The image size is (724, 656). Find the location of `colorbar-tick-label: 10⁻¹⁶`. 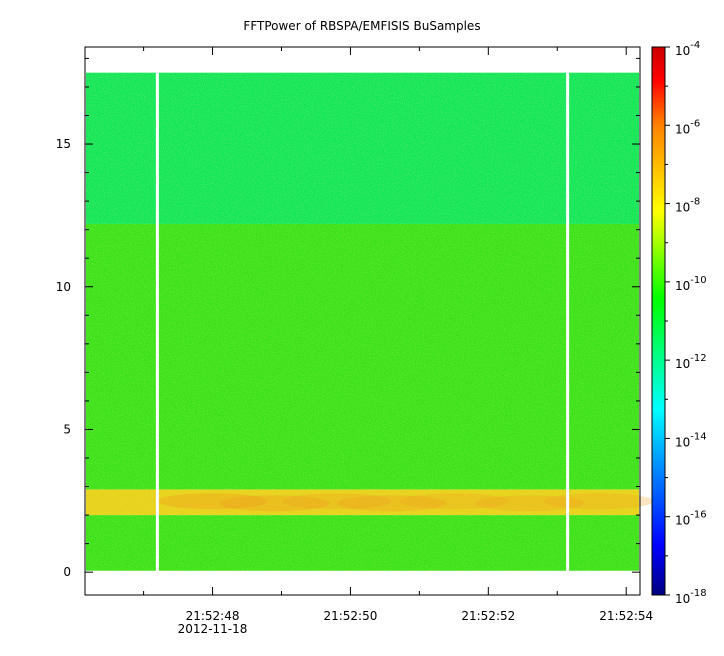

colorbar-tick-label: 10⁻¹⁶ is located at coordinates (691, 519).